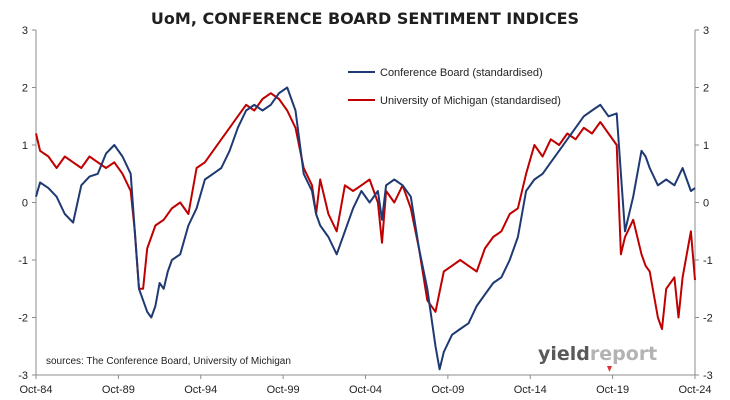 The image size is (730, 400). Describe the element at coordinates (612, 390) in the screenshot. I see `x-tick-label: Oct-19` at that location.